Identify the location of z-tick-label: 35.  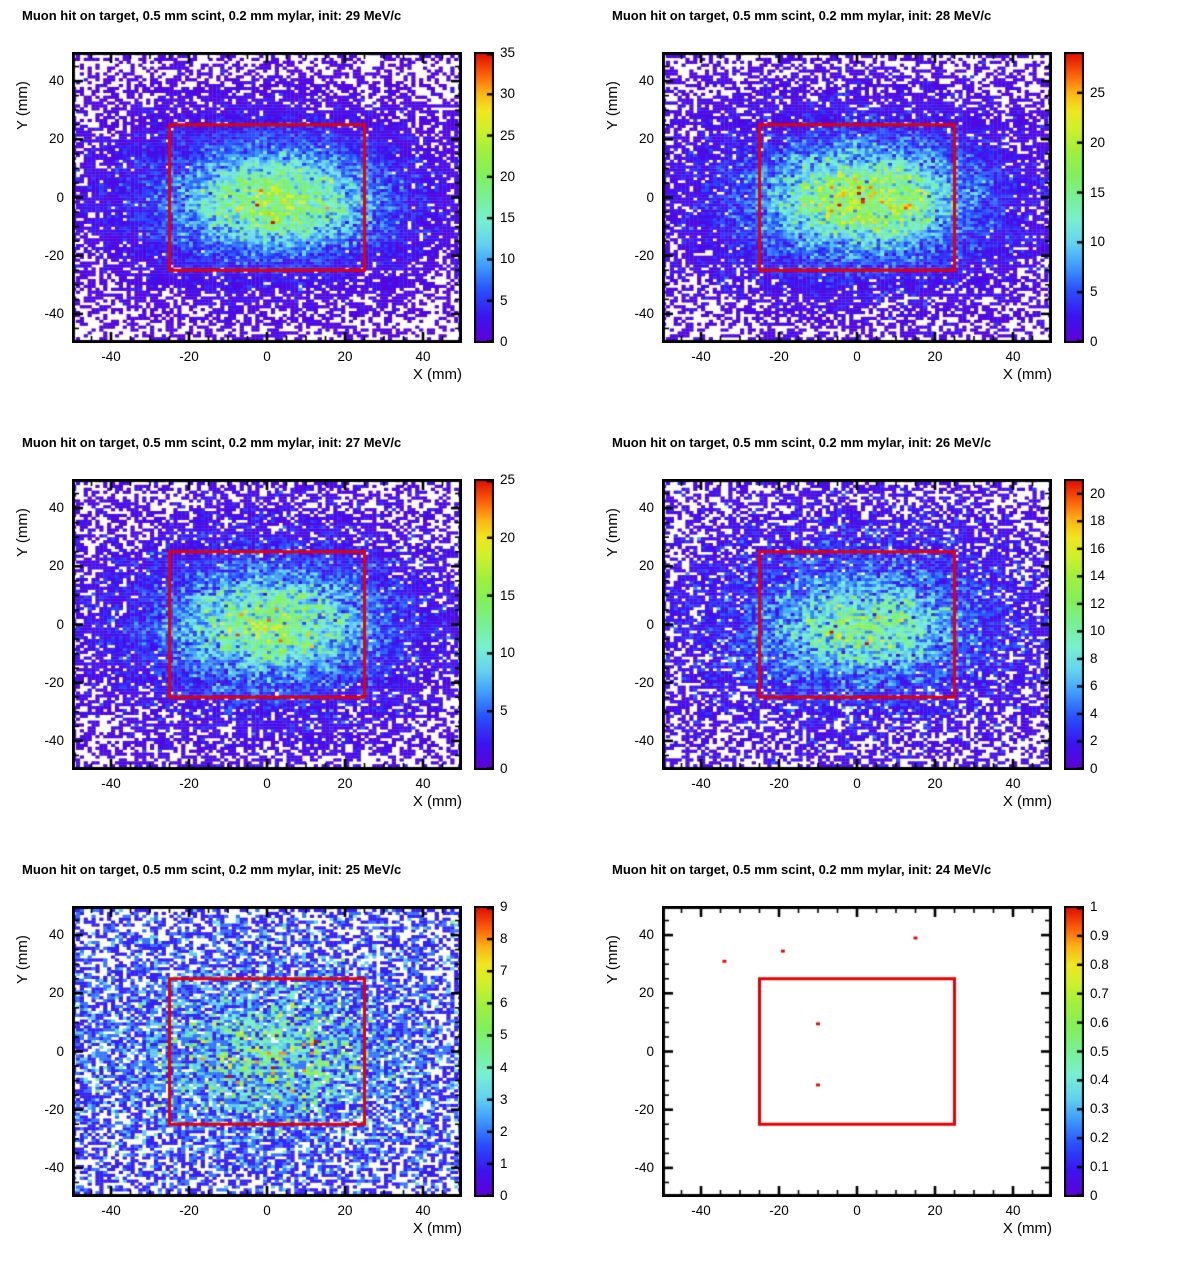
(508, 52).